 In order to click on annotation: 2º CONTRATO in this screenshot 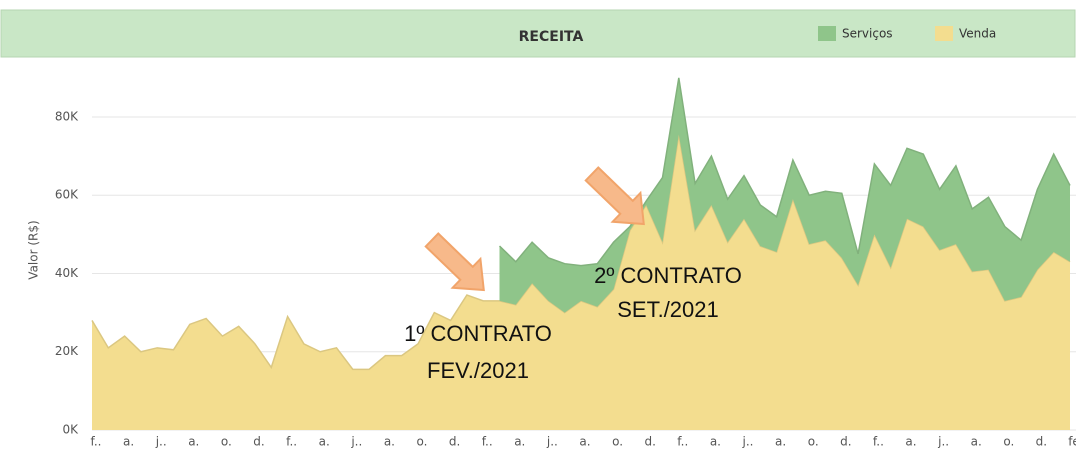, I will do `click(668, 275)`.